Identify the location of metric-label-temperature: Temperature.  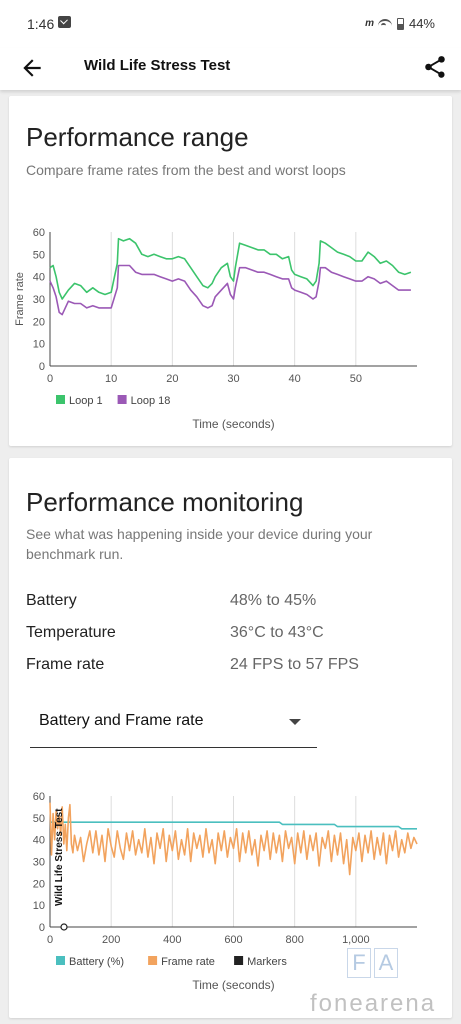
(71, 632).